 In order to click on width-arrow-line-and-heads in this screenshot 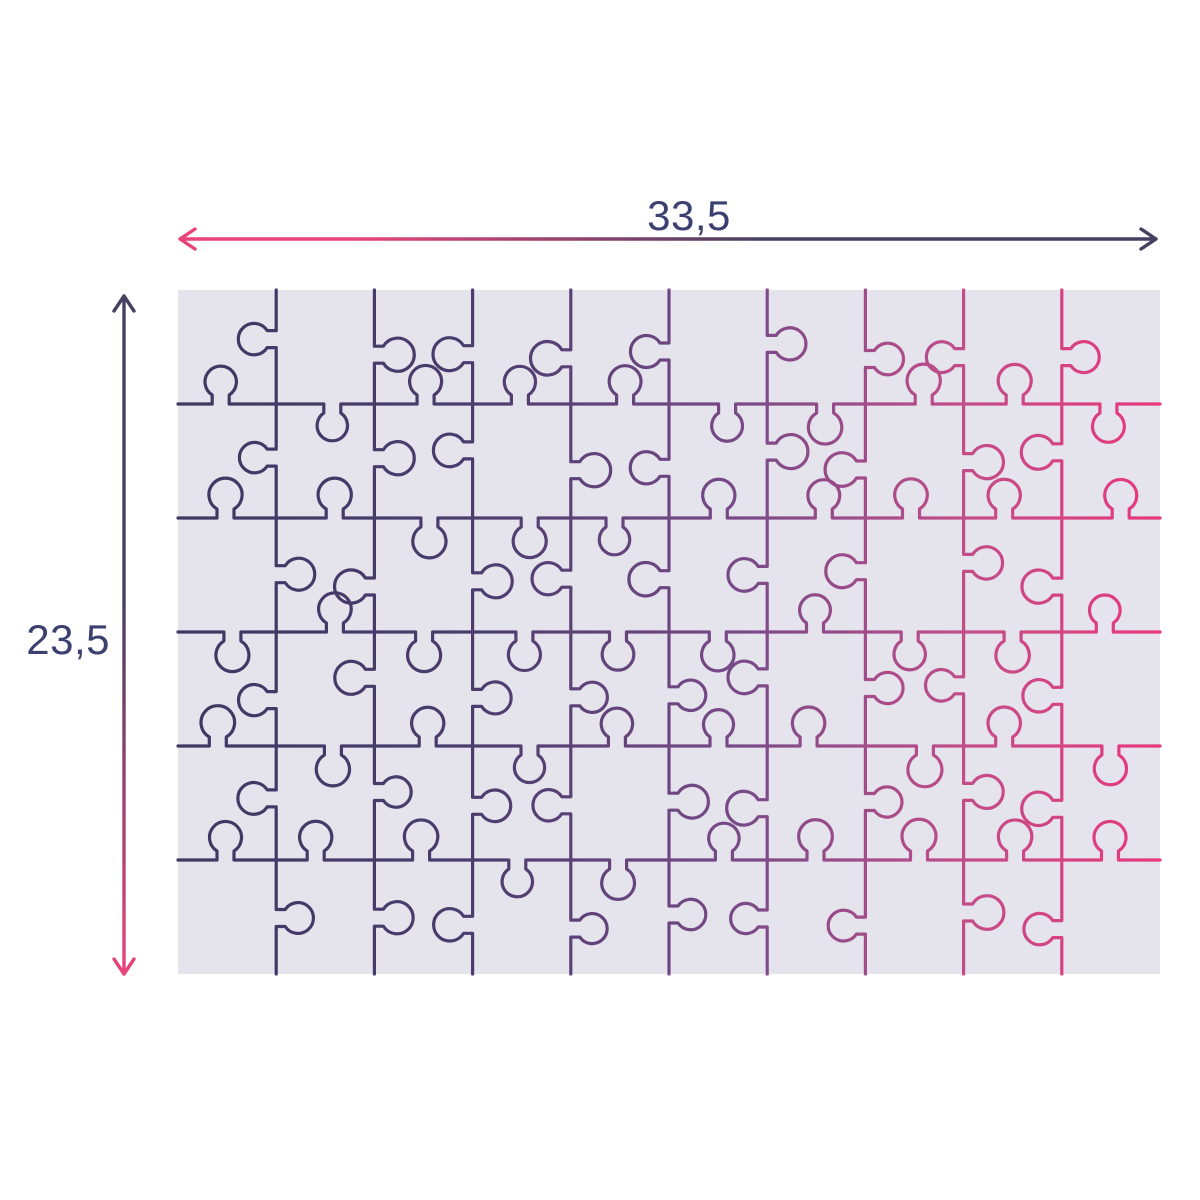, I will do `click(668, 239)`.